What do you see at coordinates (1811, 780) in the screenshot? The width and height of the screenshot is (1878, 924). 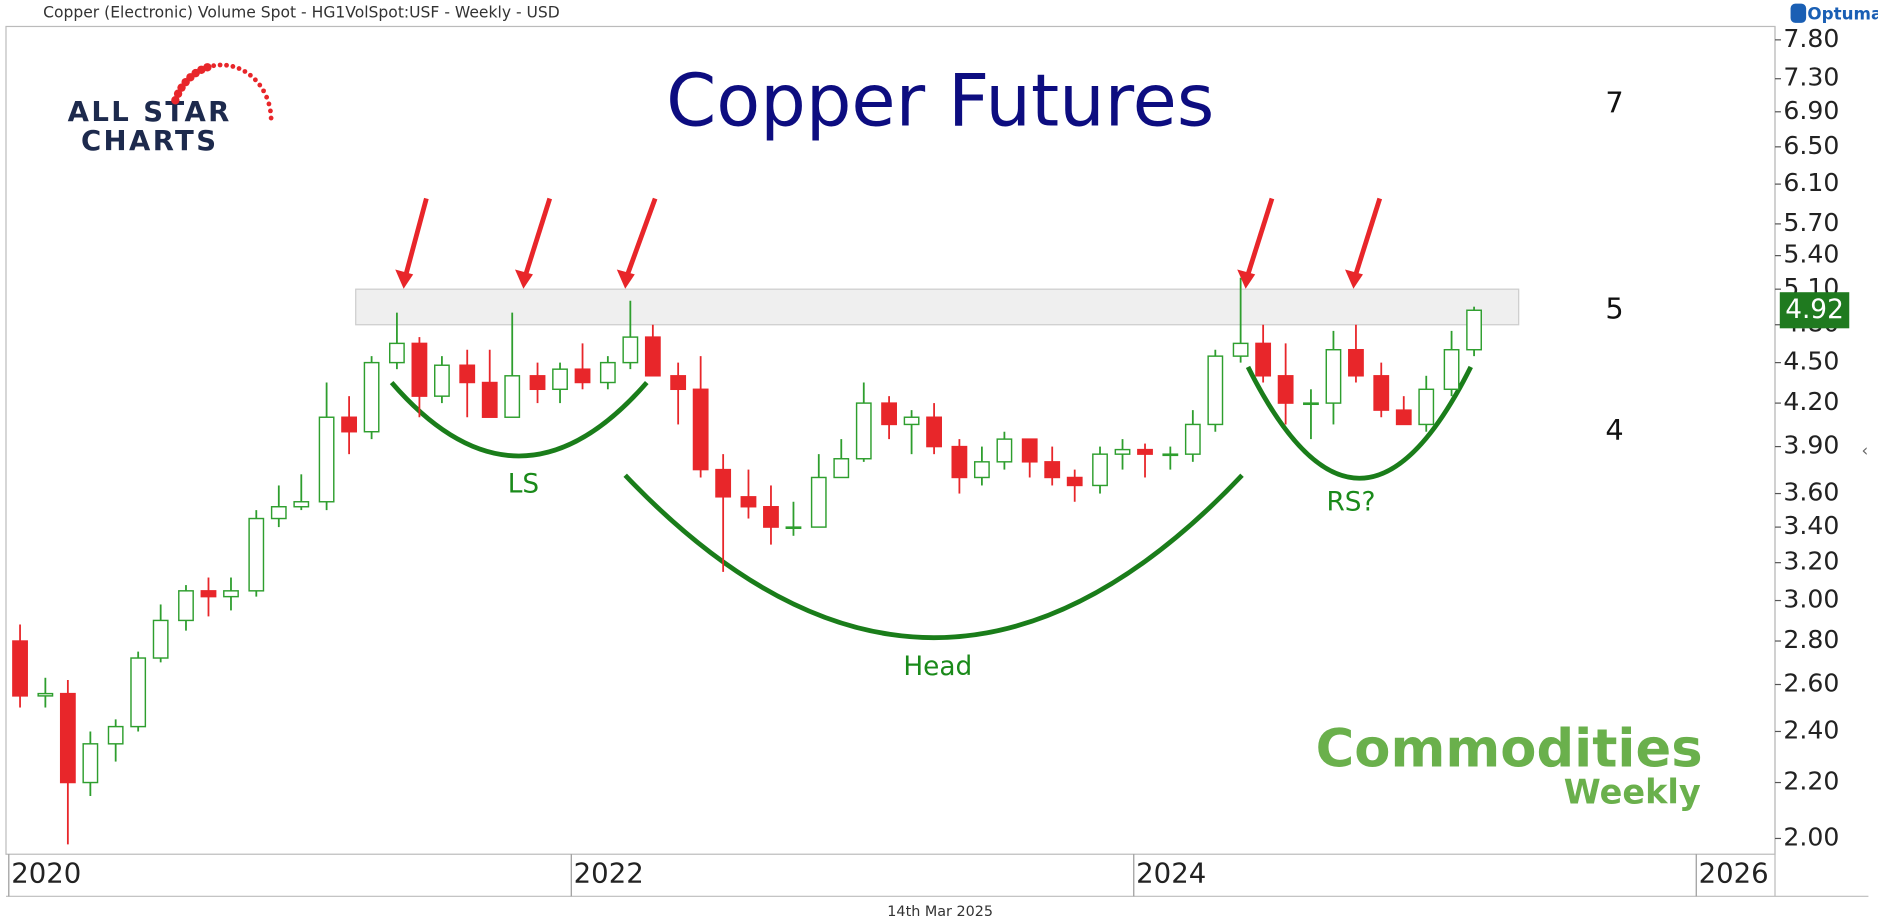 I see `y-tick-label: 2.20` at bounding box center [1811, 780].